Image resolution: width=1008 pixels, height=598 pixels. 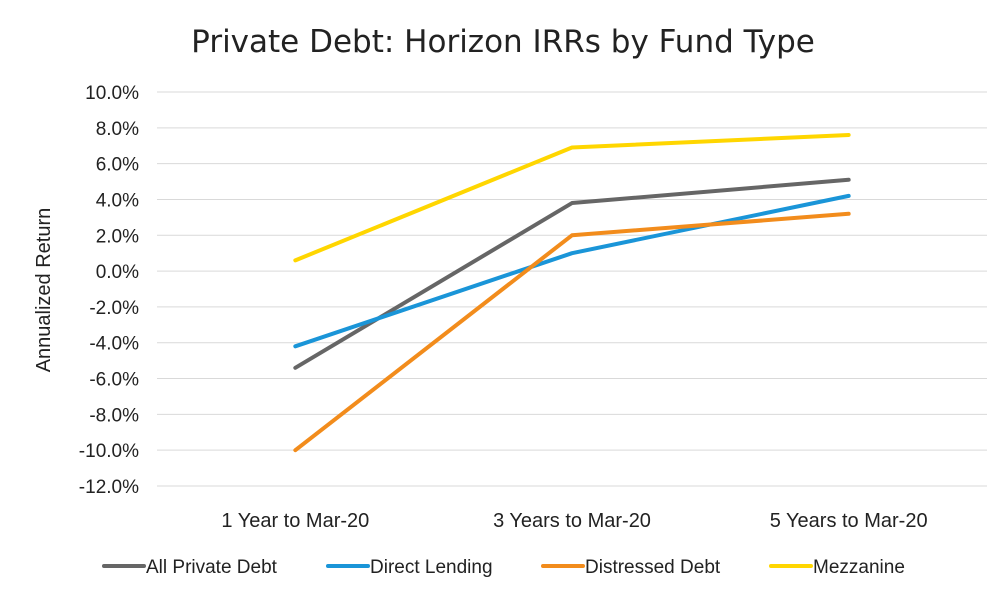 What do you see at coordinates (653, 567) in the screenshot?
I see `legend-label: Distressed Debt` at bounding box center [653, 567].